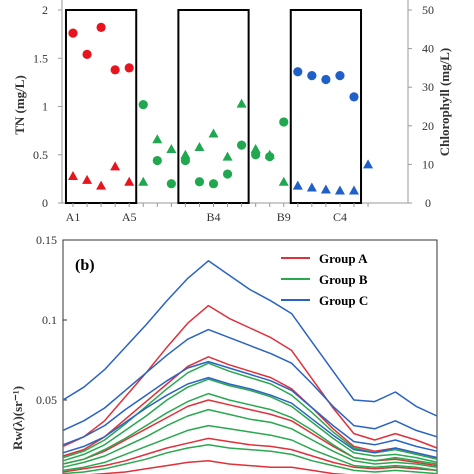 The width and height of the screenshot is (474, 474). What do you see at coordinates (340, 217) in the screenshot?
I see `x-tick-label: C4` at bounding box center [340, 217].